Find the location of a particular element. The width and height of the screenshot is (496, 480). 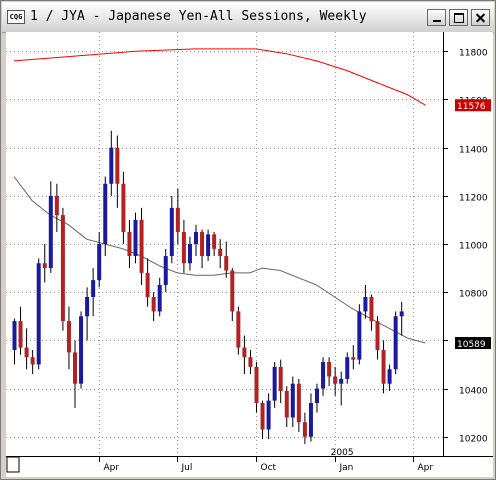

y-tick-label: 11400 is located at coordinates (473, 151).